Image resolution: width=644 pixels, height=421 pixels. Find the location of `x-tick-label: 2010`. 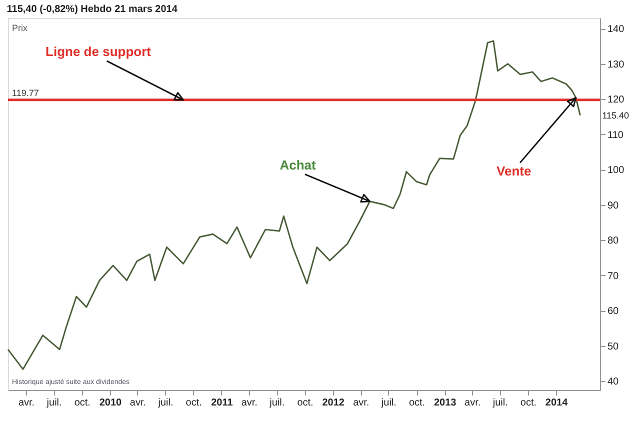

x-tick-label: 2010 is located at coordinates (110, 403).